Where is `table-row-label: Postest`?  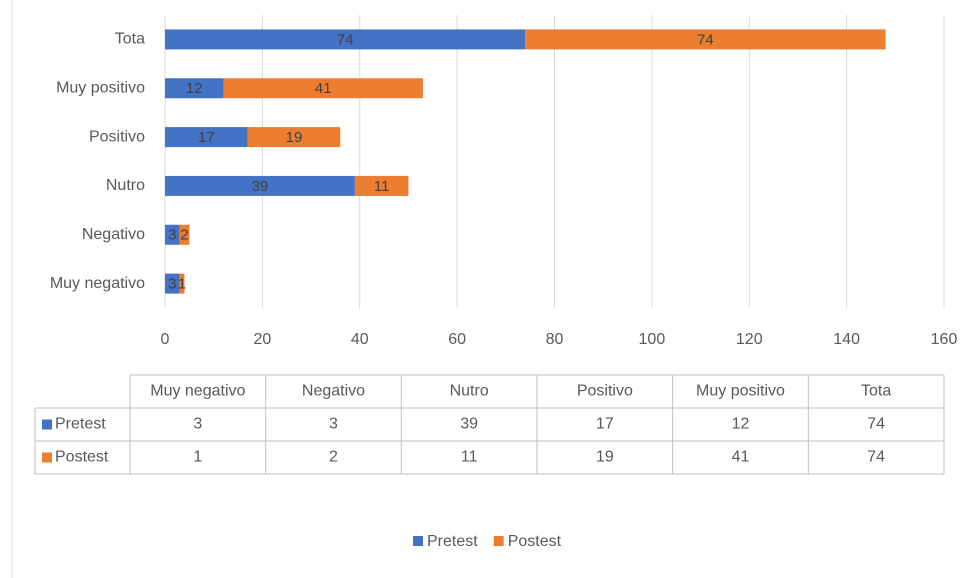
table-row-label: Postest is located at coordinates (82, 457).